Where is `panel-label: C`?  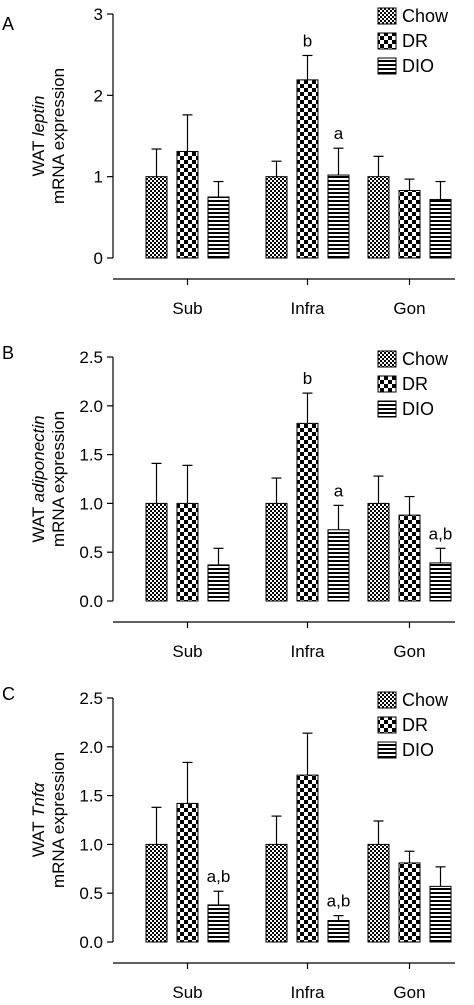
panel-label: C is located at coordinates (8, 694).